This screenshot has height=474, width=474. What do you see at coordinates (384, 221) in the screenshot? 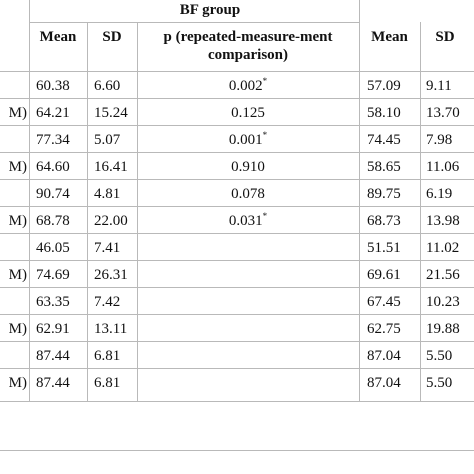
I see `cell-mean2-text: 68.73` at bounding box center [384, 221].